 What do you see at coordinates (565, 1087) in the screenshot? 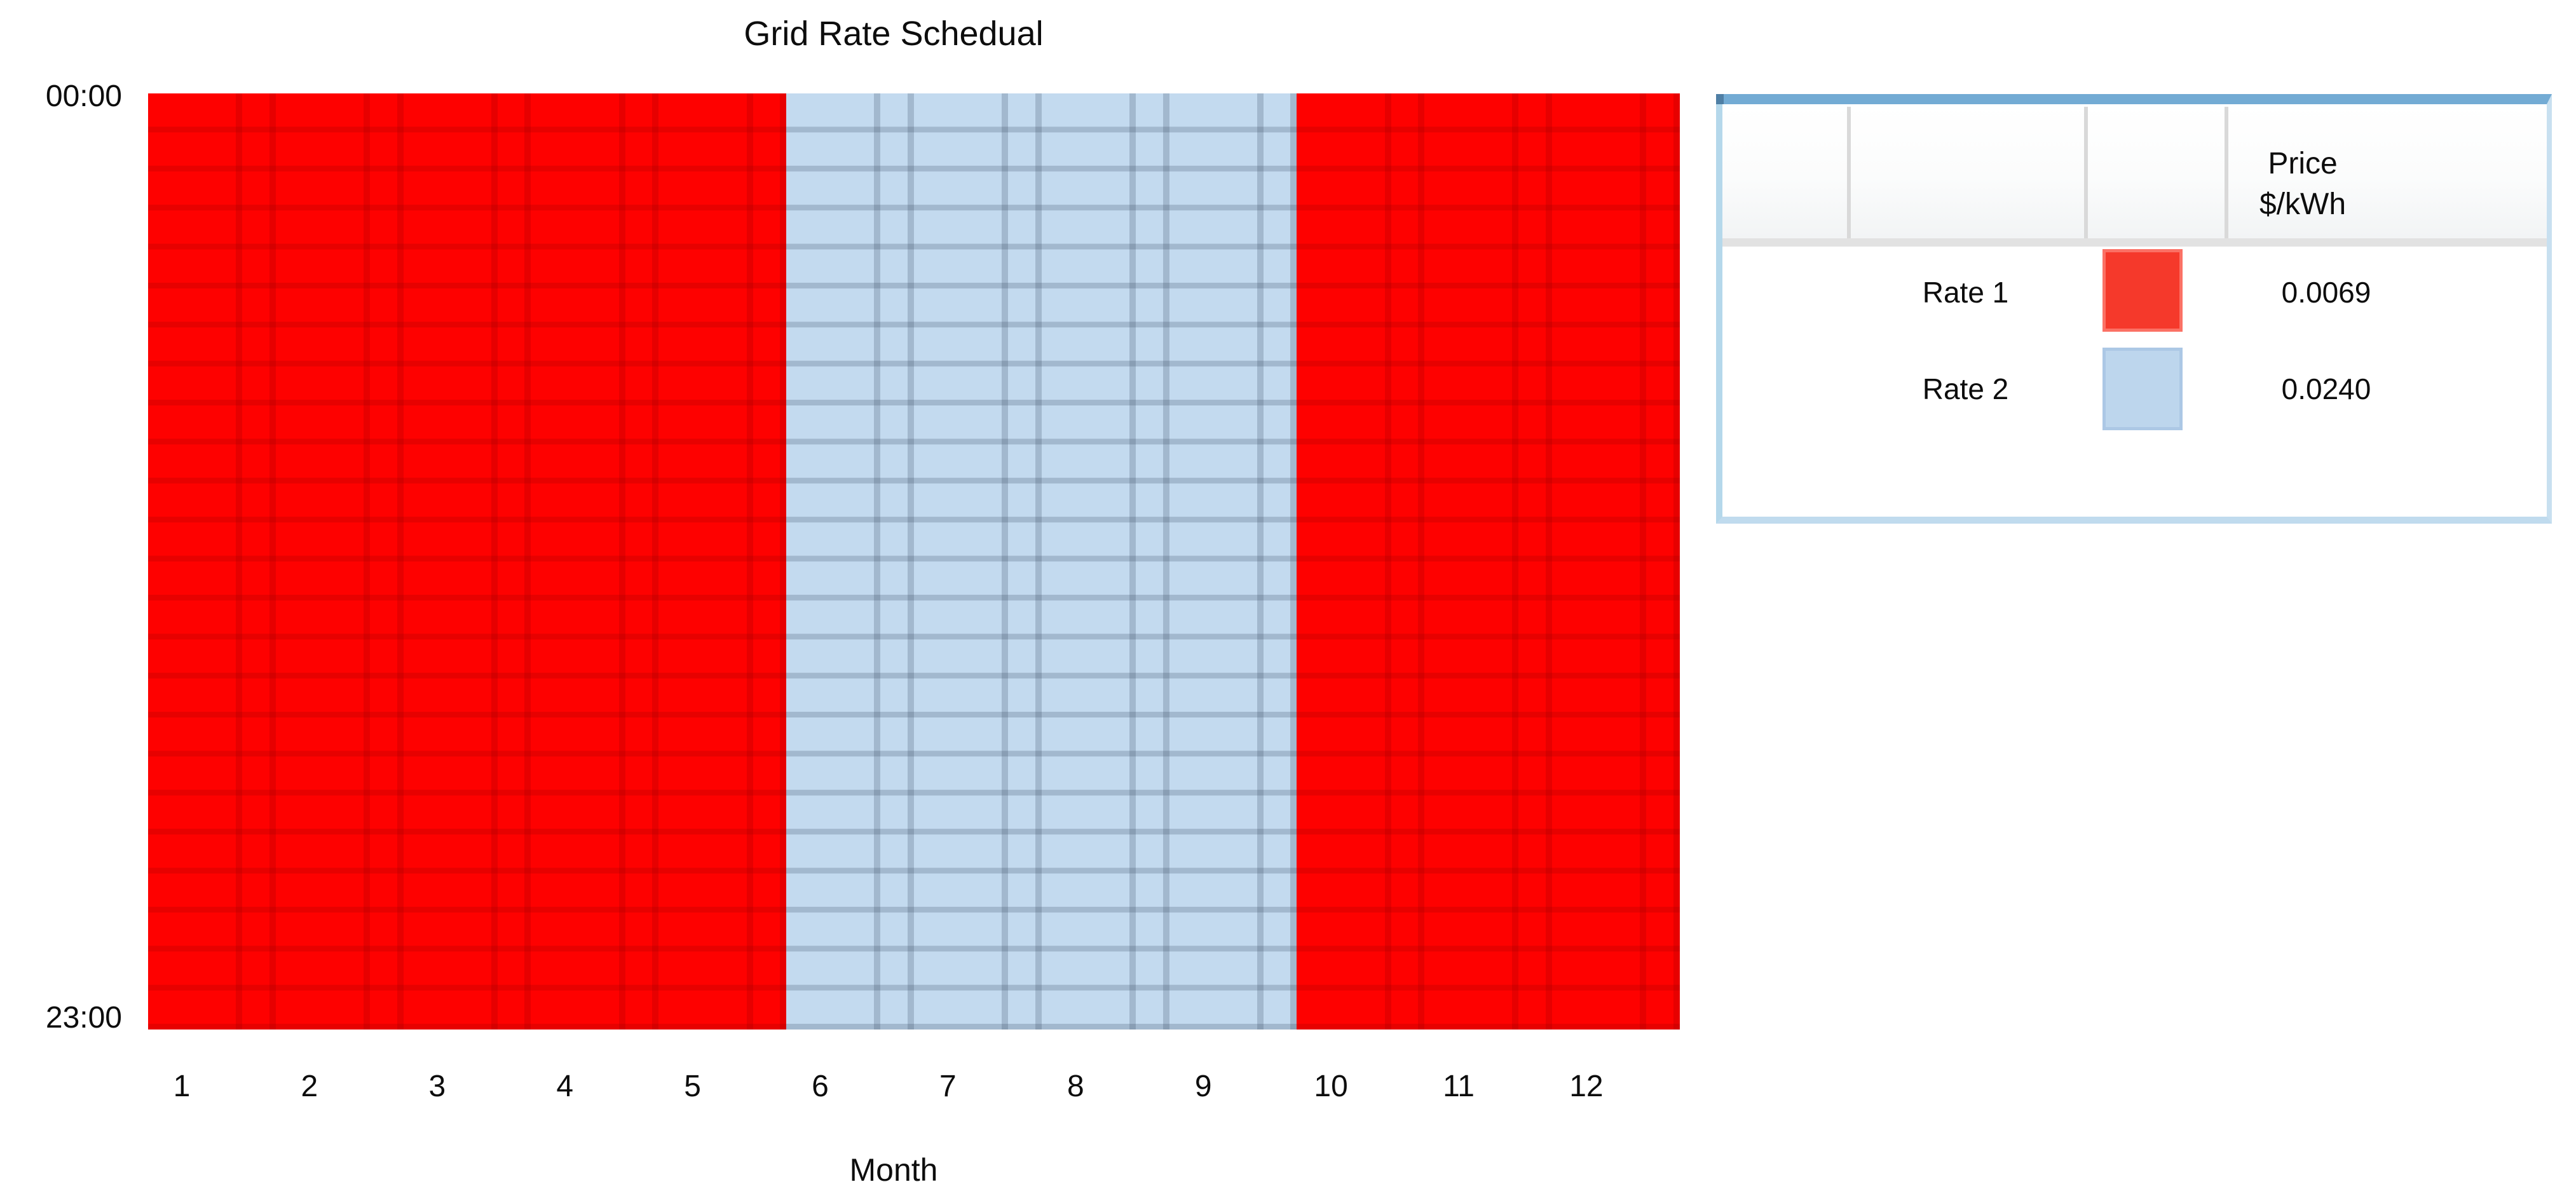
I see `x-tick-label-4: 4` at bounding box center [565, 1087].